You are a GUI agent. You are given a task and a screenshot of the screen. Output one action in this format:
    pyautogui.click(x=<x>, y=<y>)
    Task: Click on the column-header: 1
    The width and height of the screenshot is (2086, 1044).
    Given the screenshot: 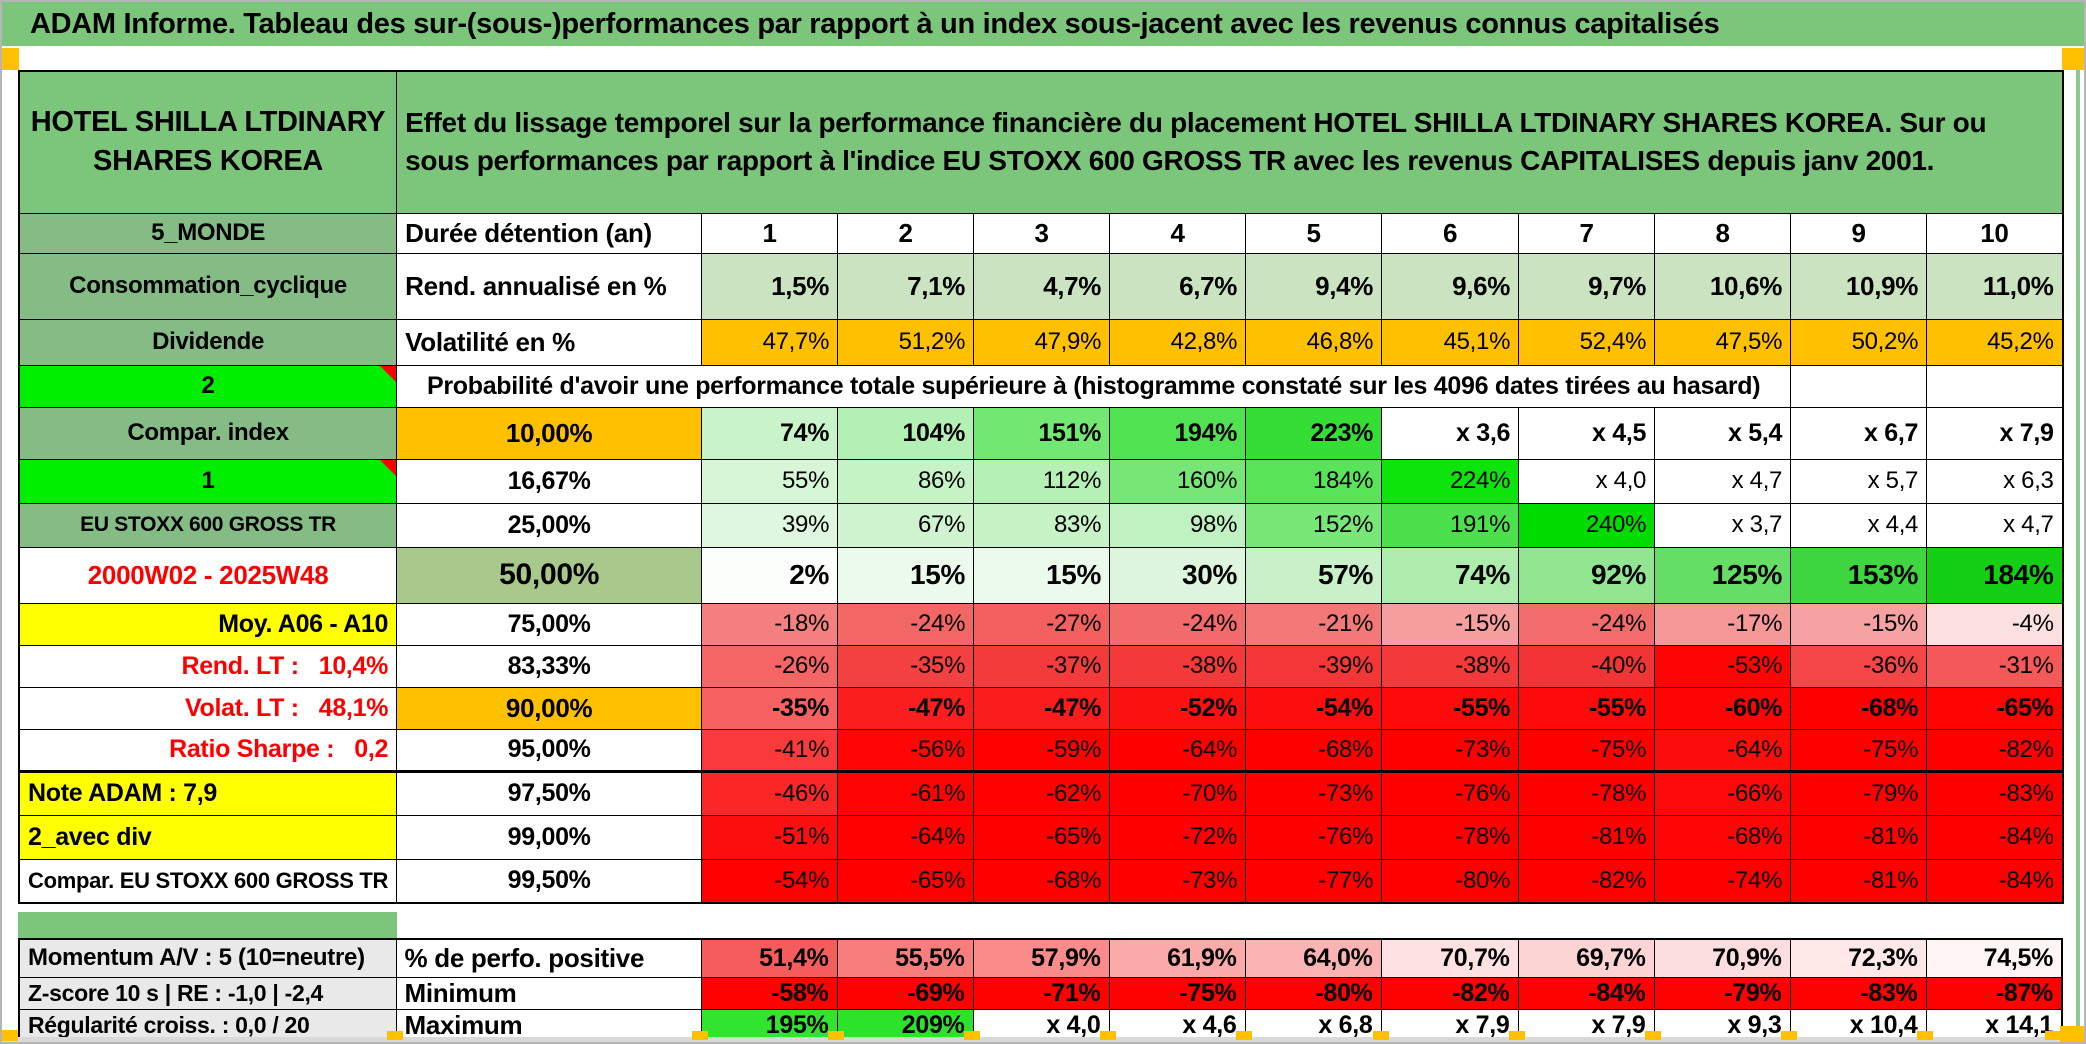 What is the action you would take?
    pyautogui.click(x=770, y=233)
    